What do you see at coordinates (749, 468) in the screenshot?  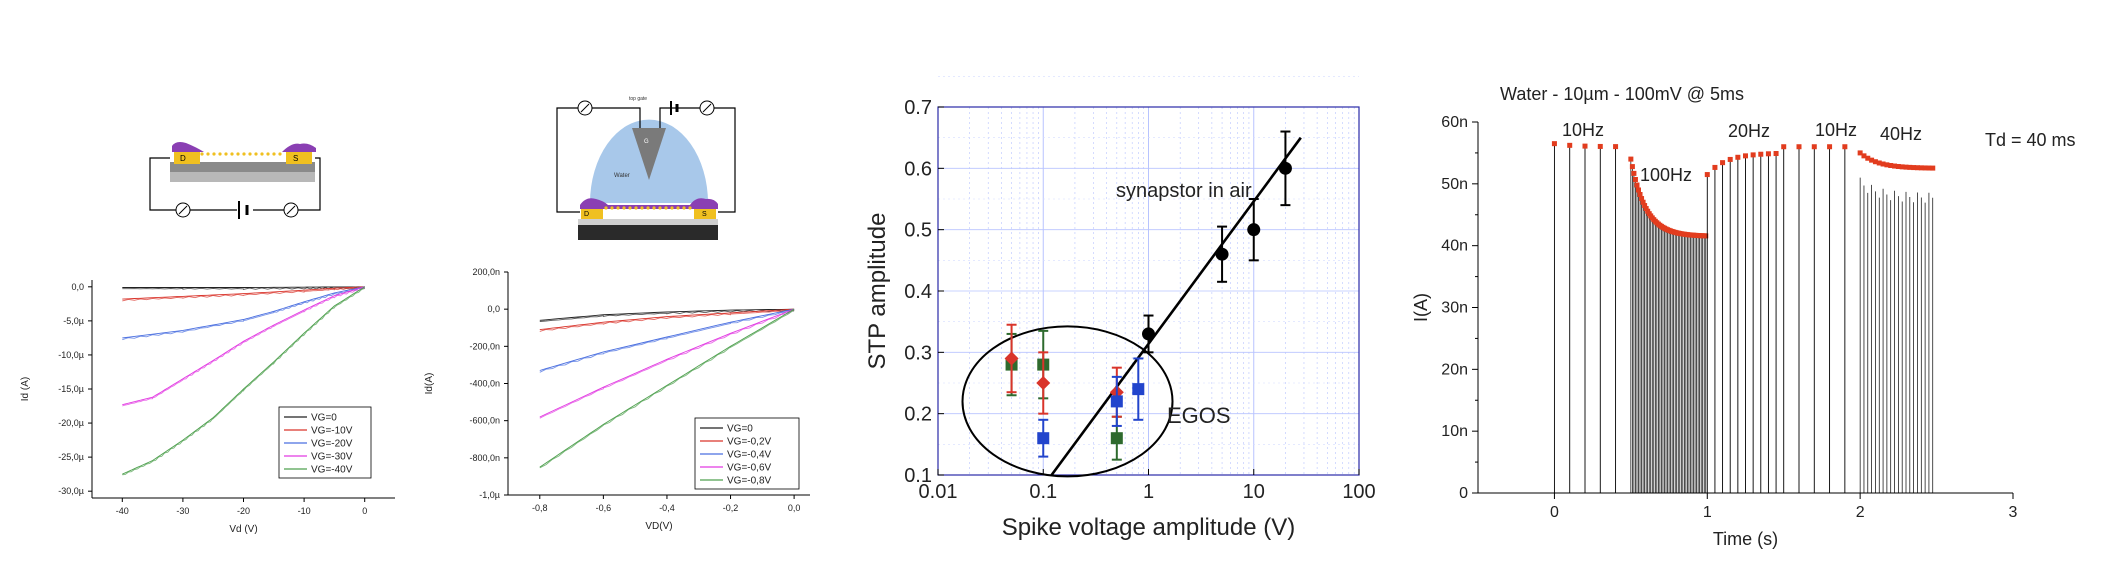 I see `legend-label: VG=-0,6V` at bounding box center [749, 468].